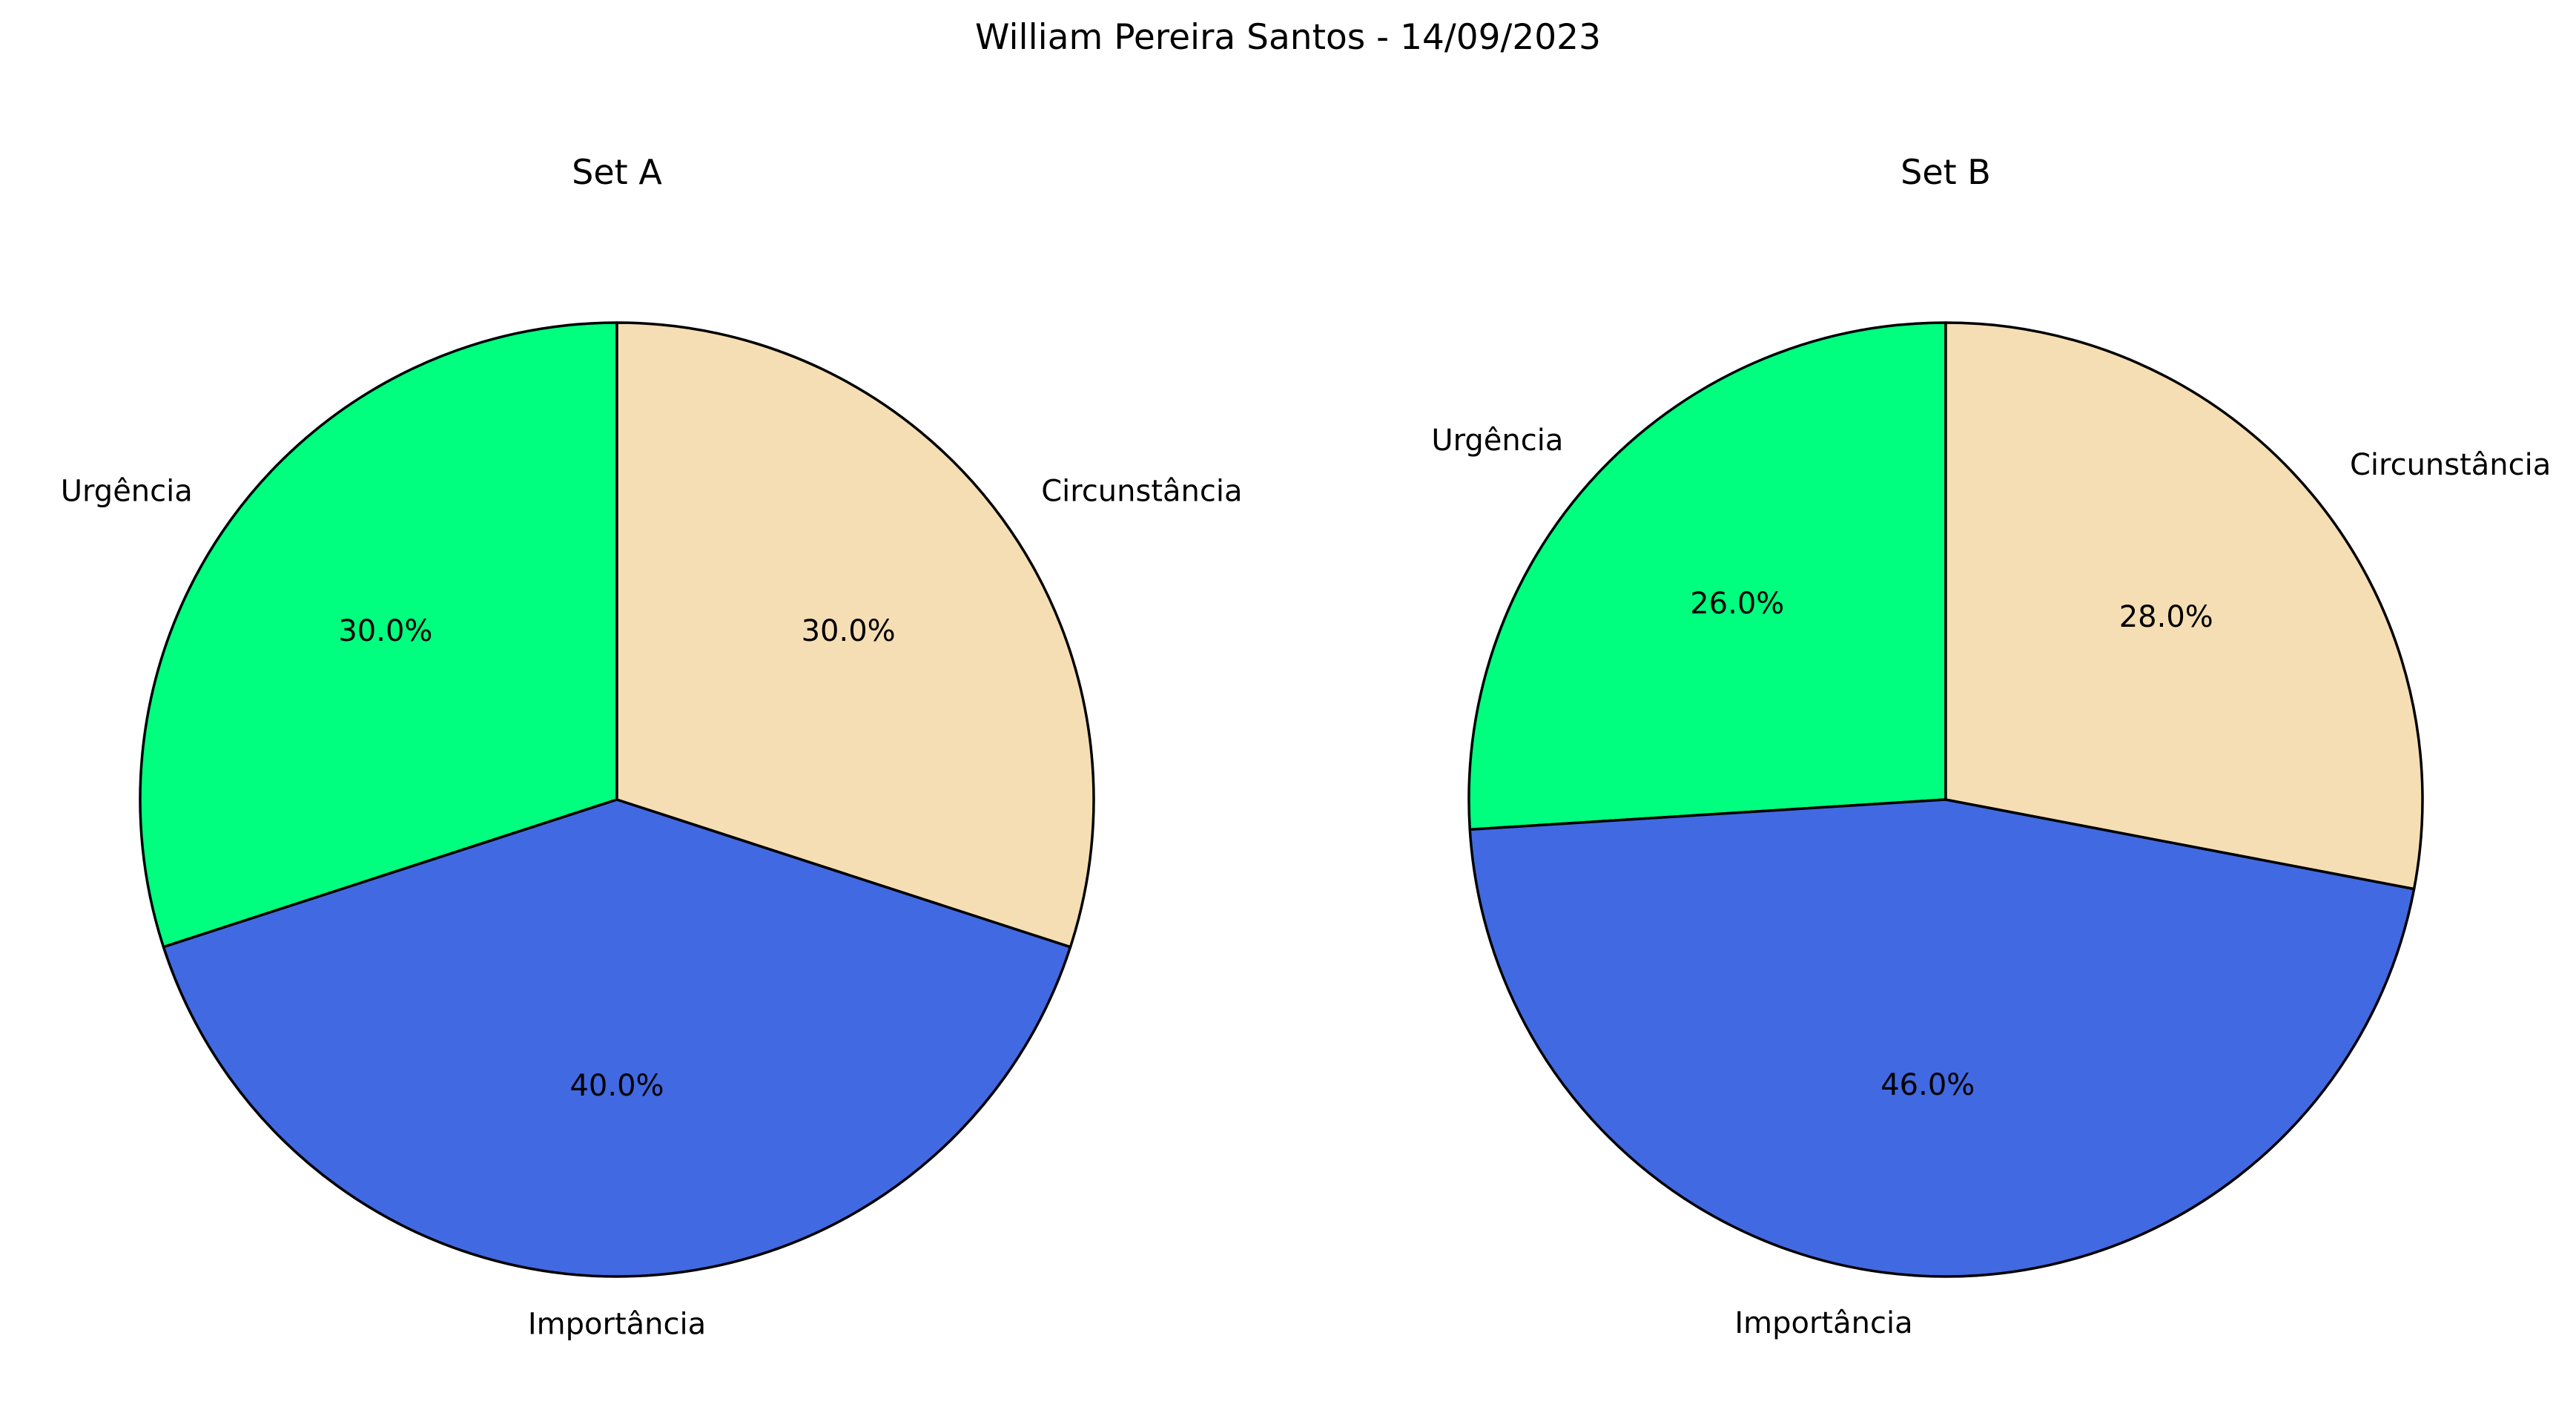  What do you see at coordinates (849, 631) in the screenshot?
I see `pie-percent-circunstancia: 30.0%` at bounding box center [849, 631].